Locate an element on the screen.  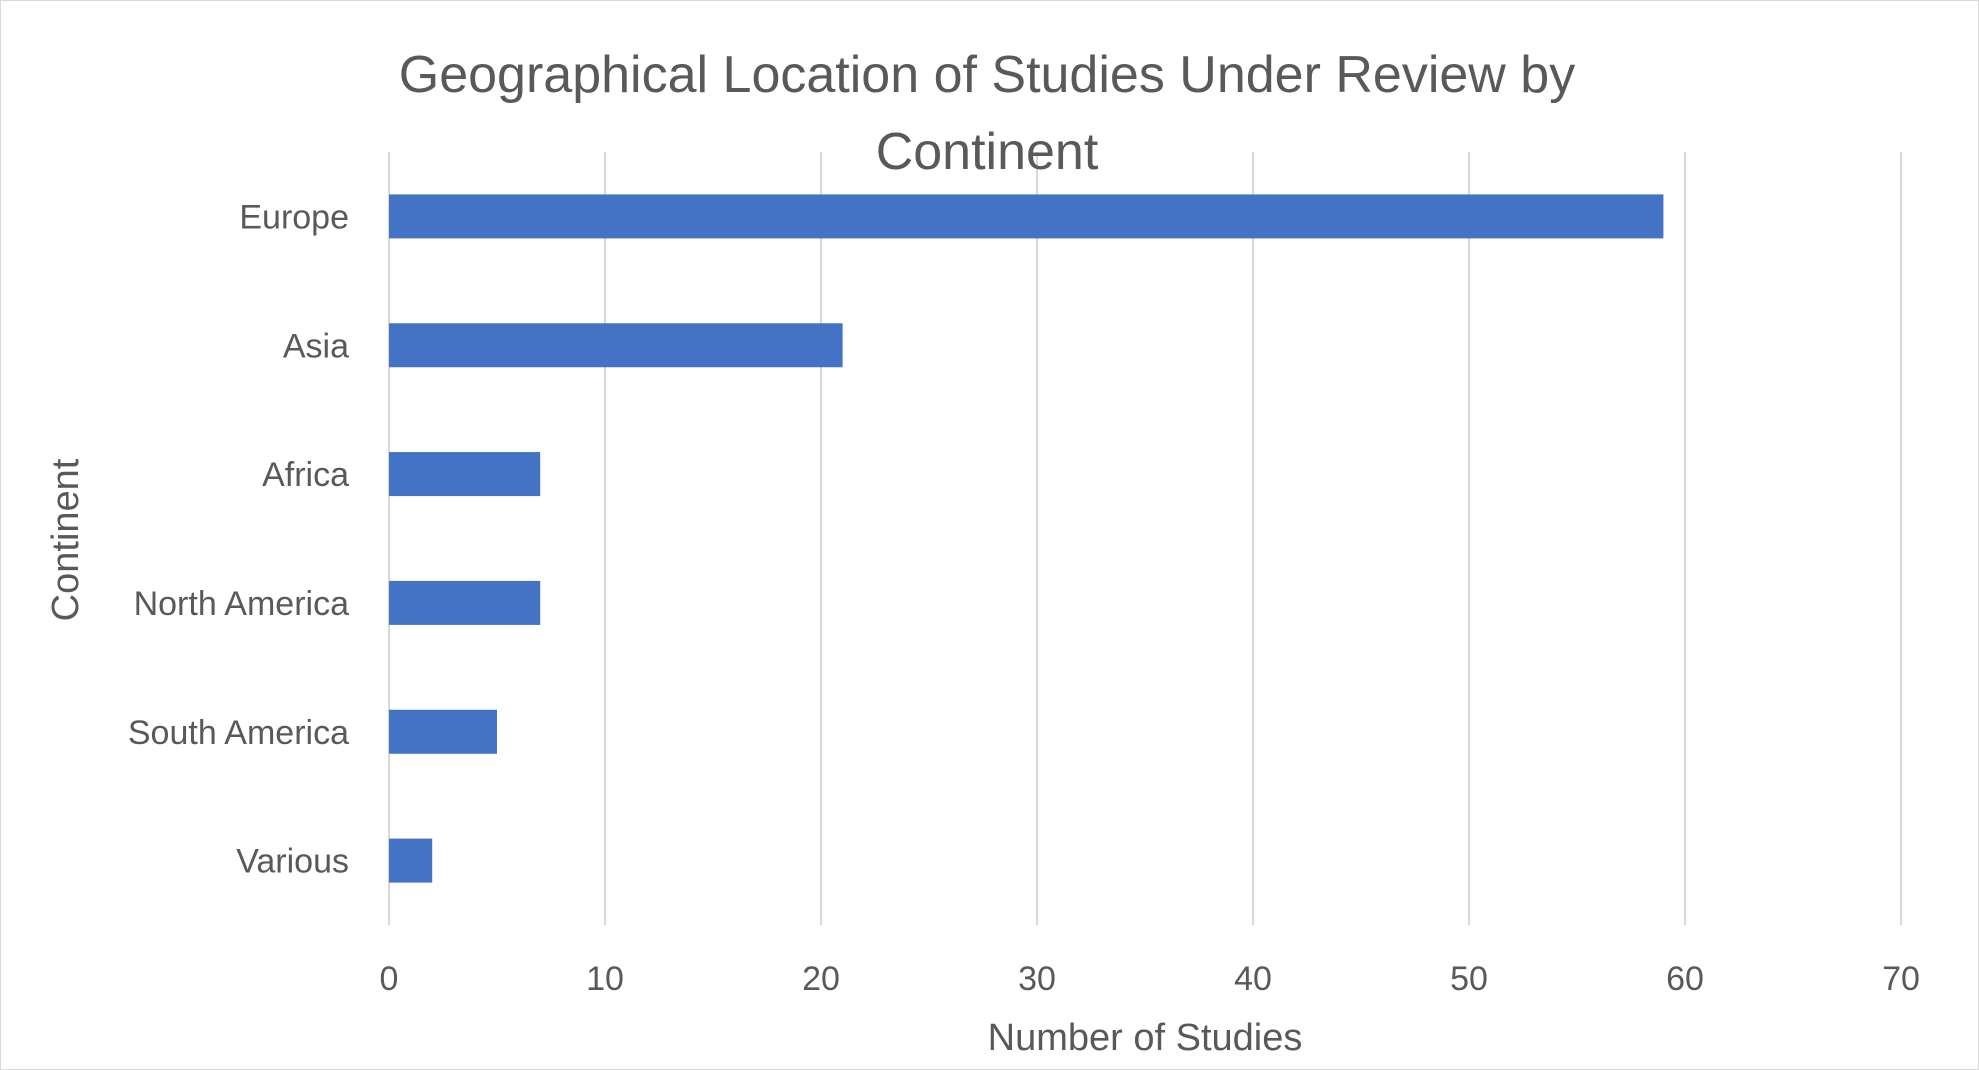
bar-north-america is located at coordinates (465, 602).